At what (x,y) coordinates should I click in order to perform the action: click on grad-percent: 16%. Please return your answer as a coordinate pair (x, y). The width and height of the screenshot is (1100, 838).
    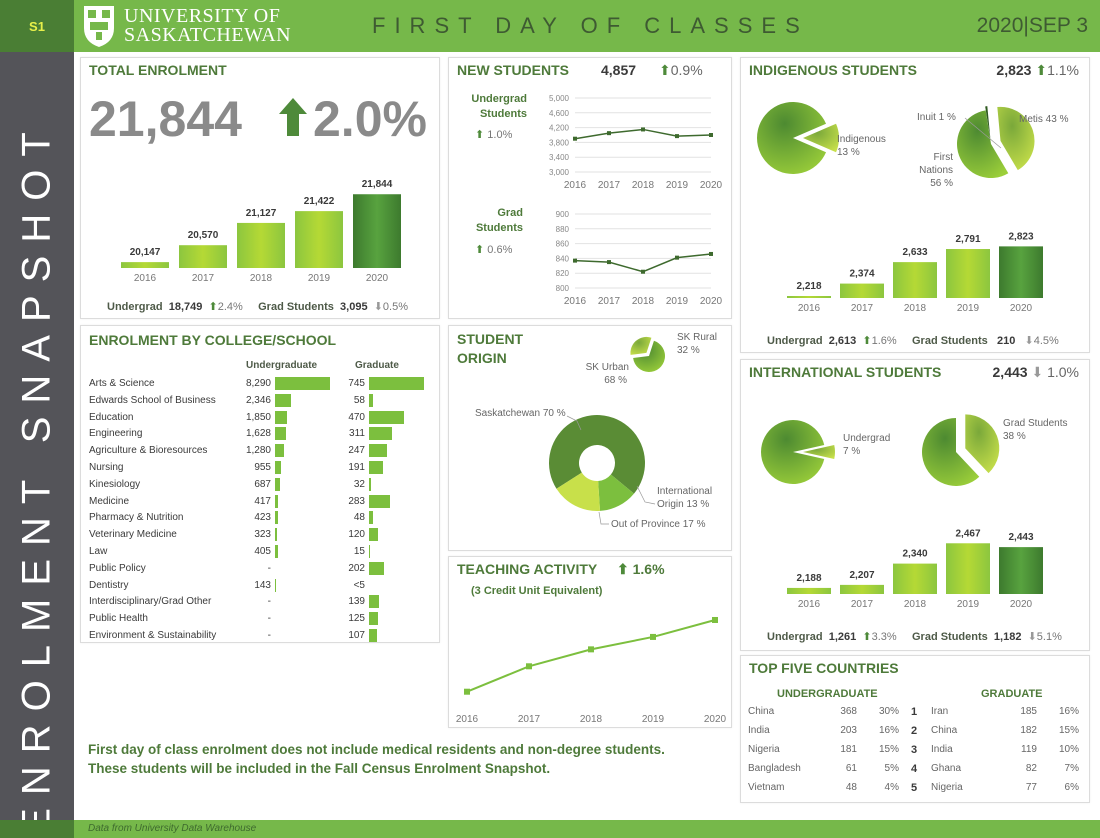
    Looking at the image, I should click on (1068, 711).